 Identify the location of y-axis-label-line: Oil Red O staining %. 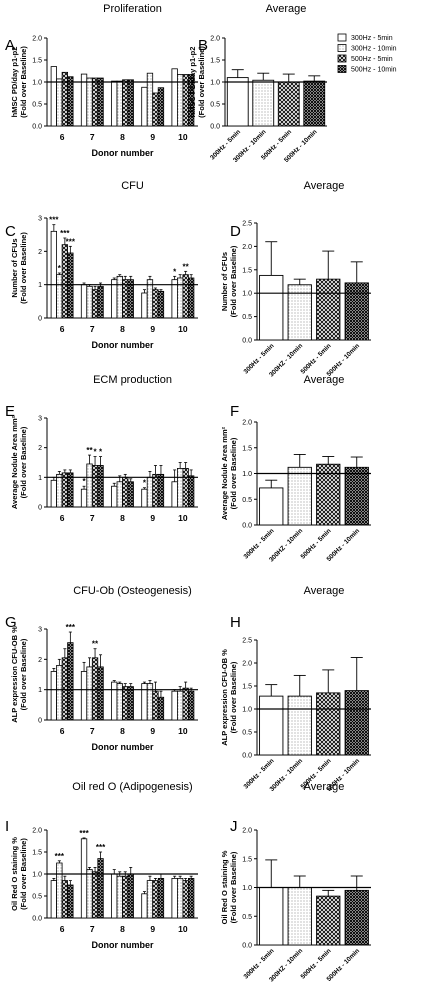
(14, 874).